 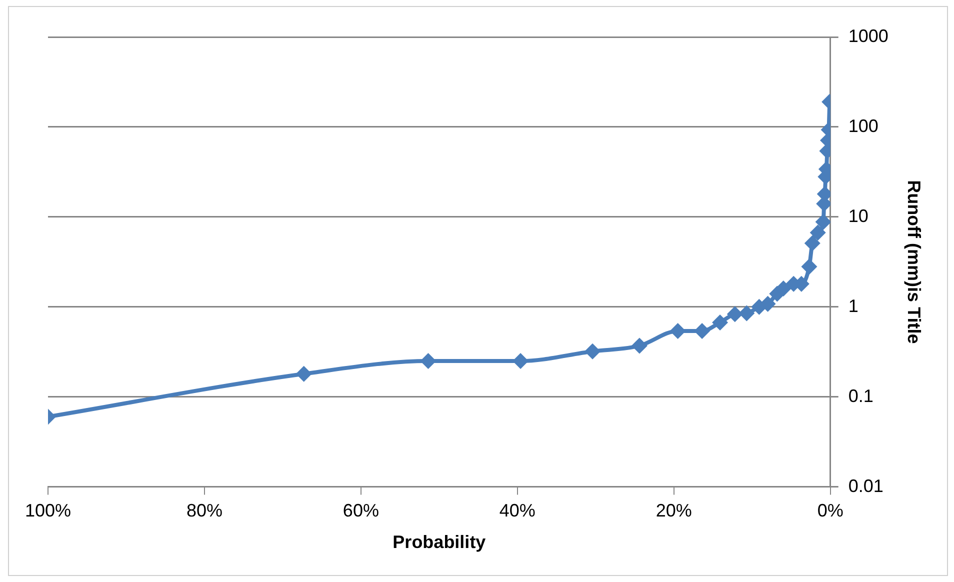 What do you see at coordinates (674, 510) in the screenshot?
I see `x-tick-label: 20%` at bounding box center [674, 510].